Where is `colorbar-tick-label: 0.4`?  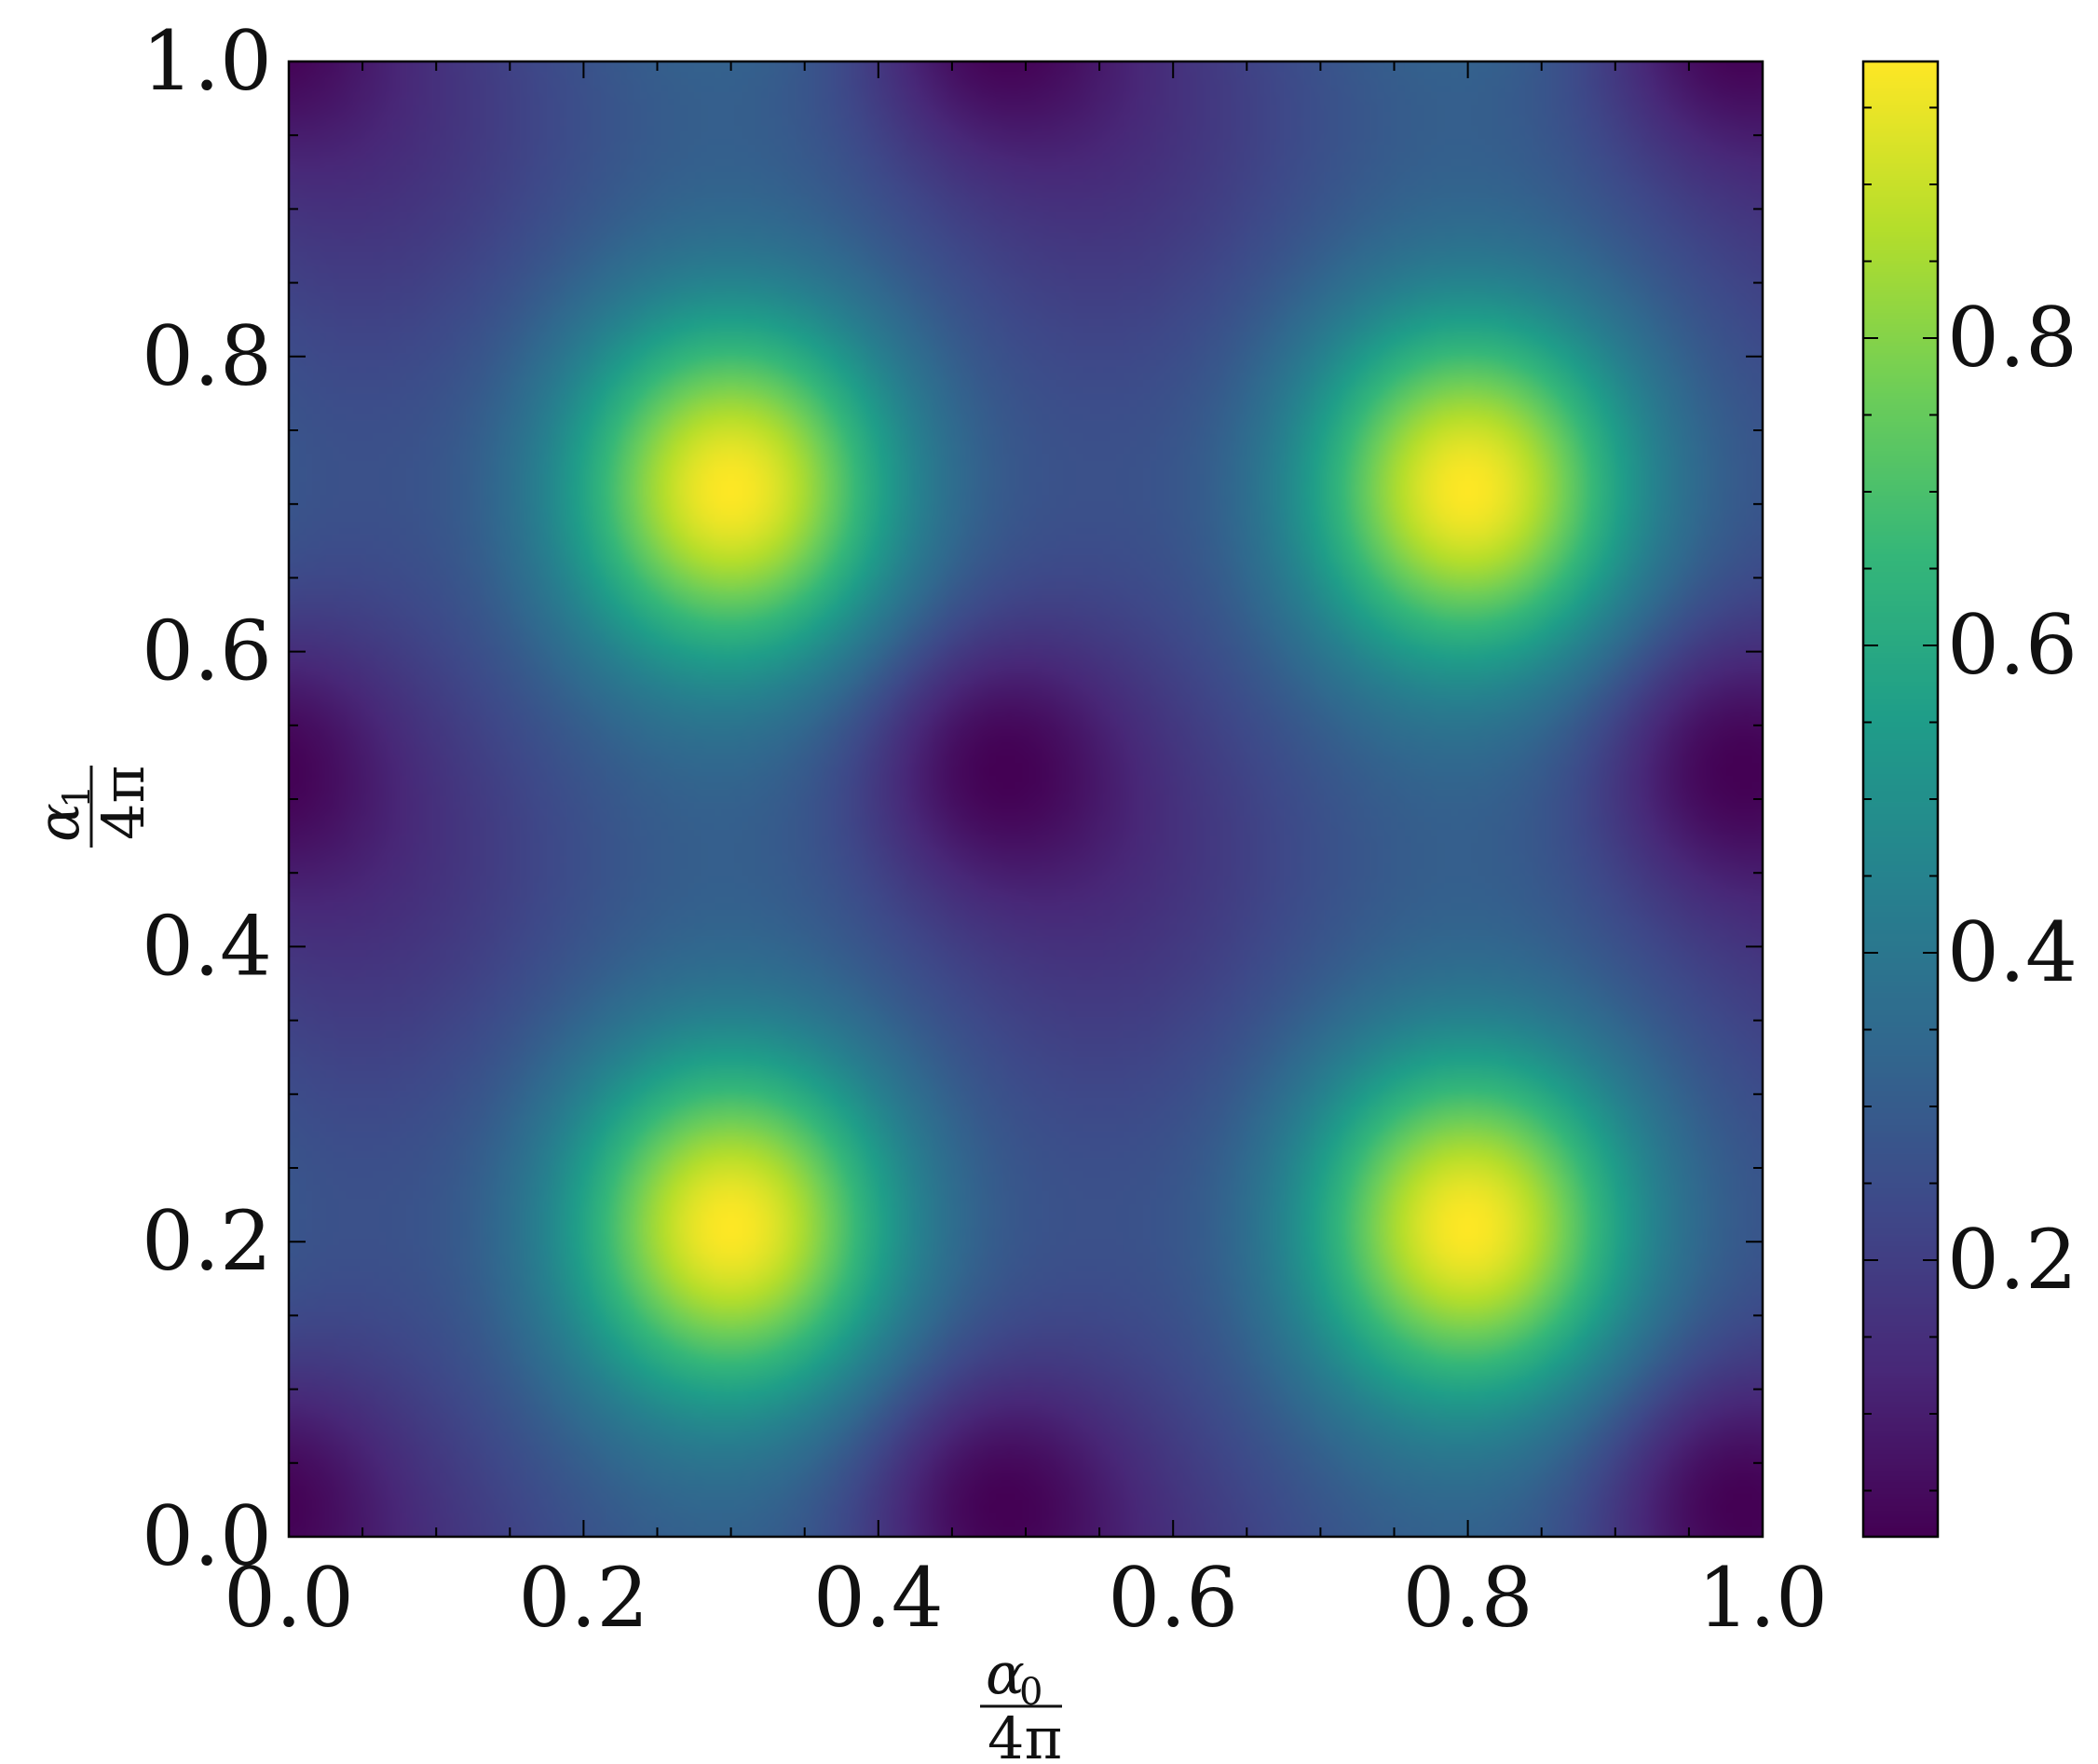
colorbar-tick-label: 0.4 is located at coordinates (2013, 952).